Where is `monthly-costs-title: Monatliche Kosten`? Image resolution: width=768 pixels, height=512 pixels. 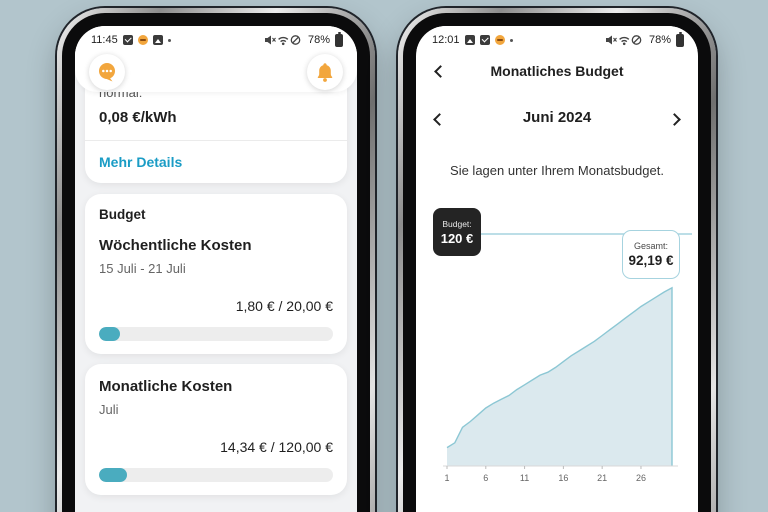 monthly-costs-title: Monatliche Kosten is located at coordinates (166, 386).